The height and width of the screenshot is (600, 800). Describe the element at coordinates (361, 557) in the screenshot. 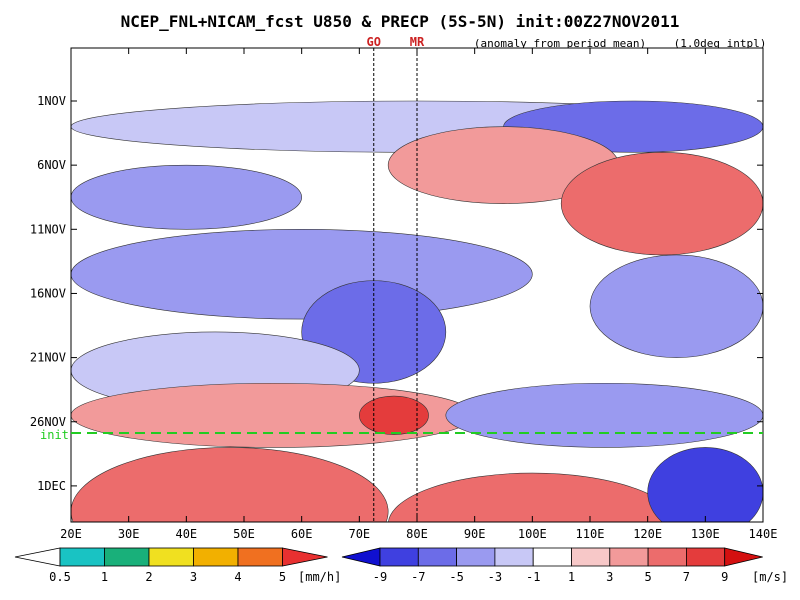

I see `u850-colorbar-left-arrow` at that location.